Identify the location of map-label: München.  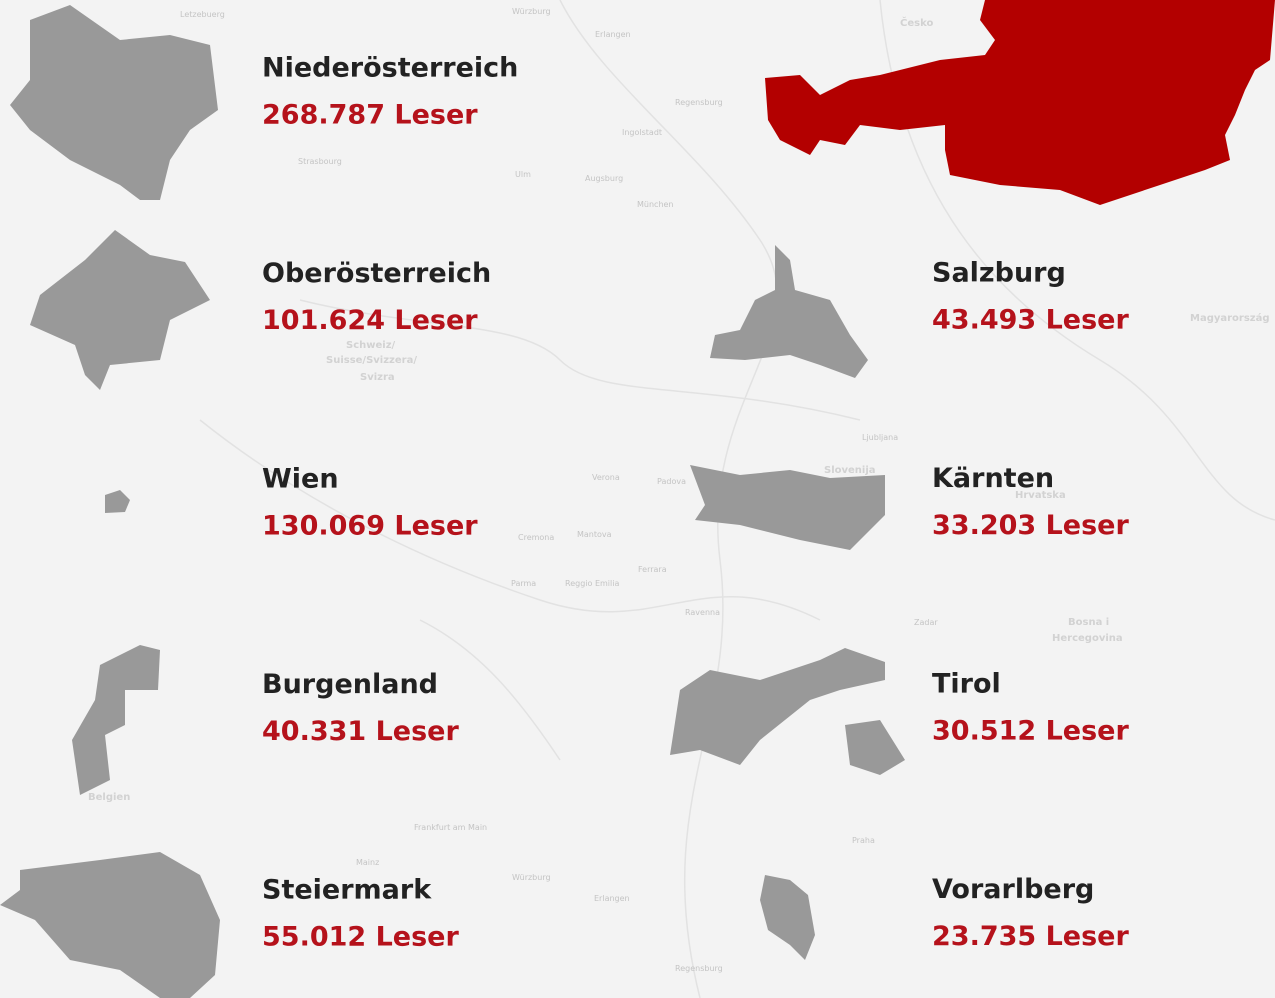
(655, 204).